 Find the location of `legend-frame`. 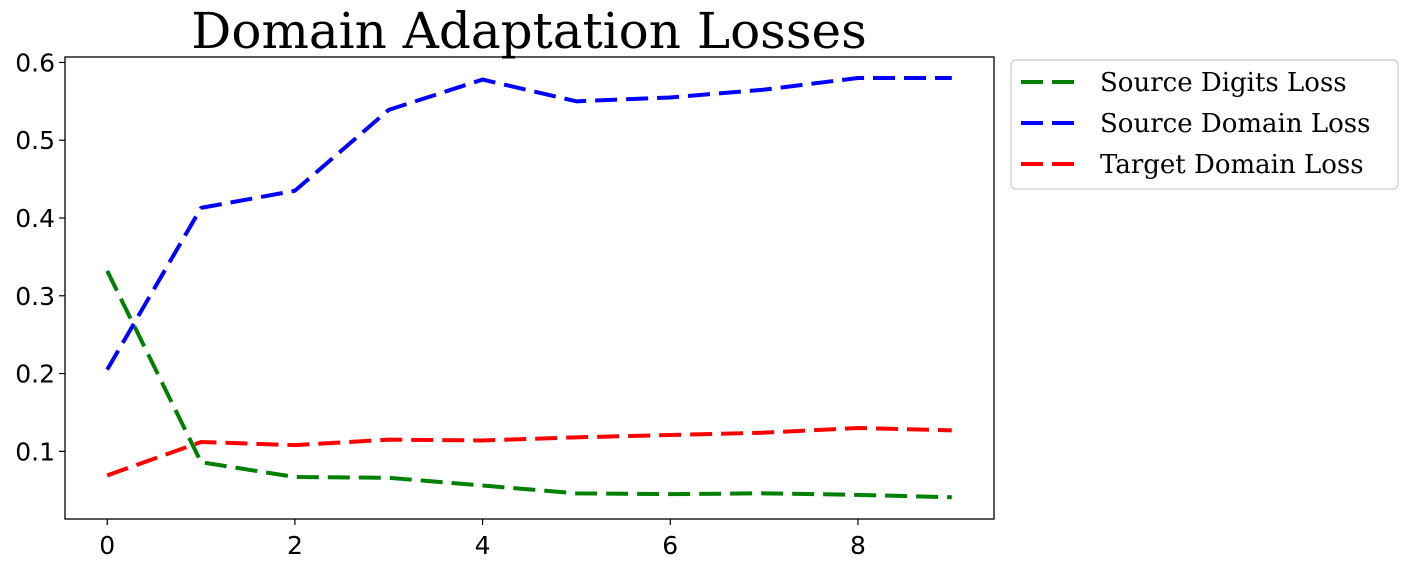

legend-frame is located at coordinates (1204, 124).